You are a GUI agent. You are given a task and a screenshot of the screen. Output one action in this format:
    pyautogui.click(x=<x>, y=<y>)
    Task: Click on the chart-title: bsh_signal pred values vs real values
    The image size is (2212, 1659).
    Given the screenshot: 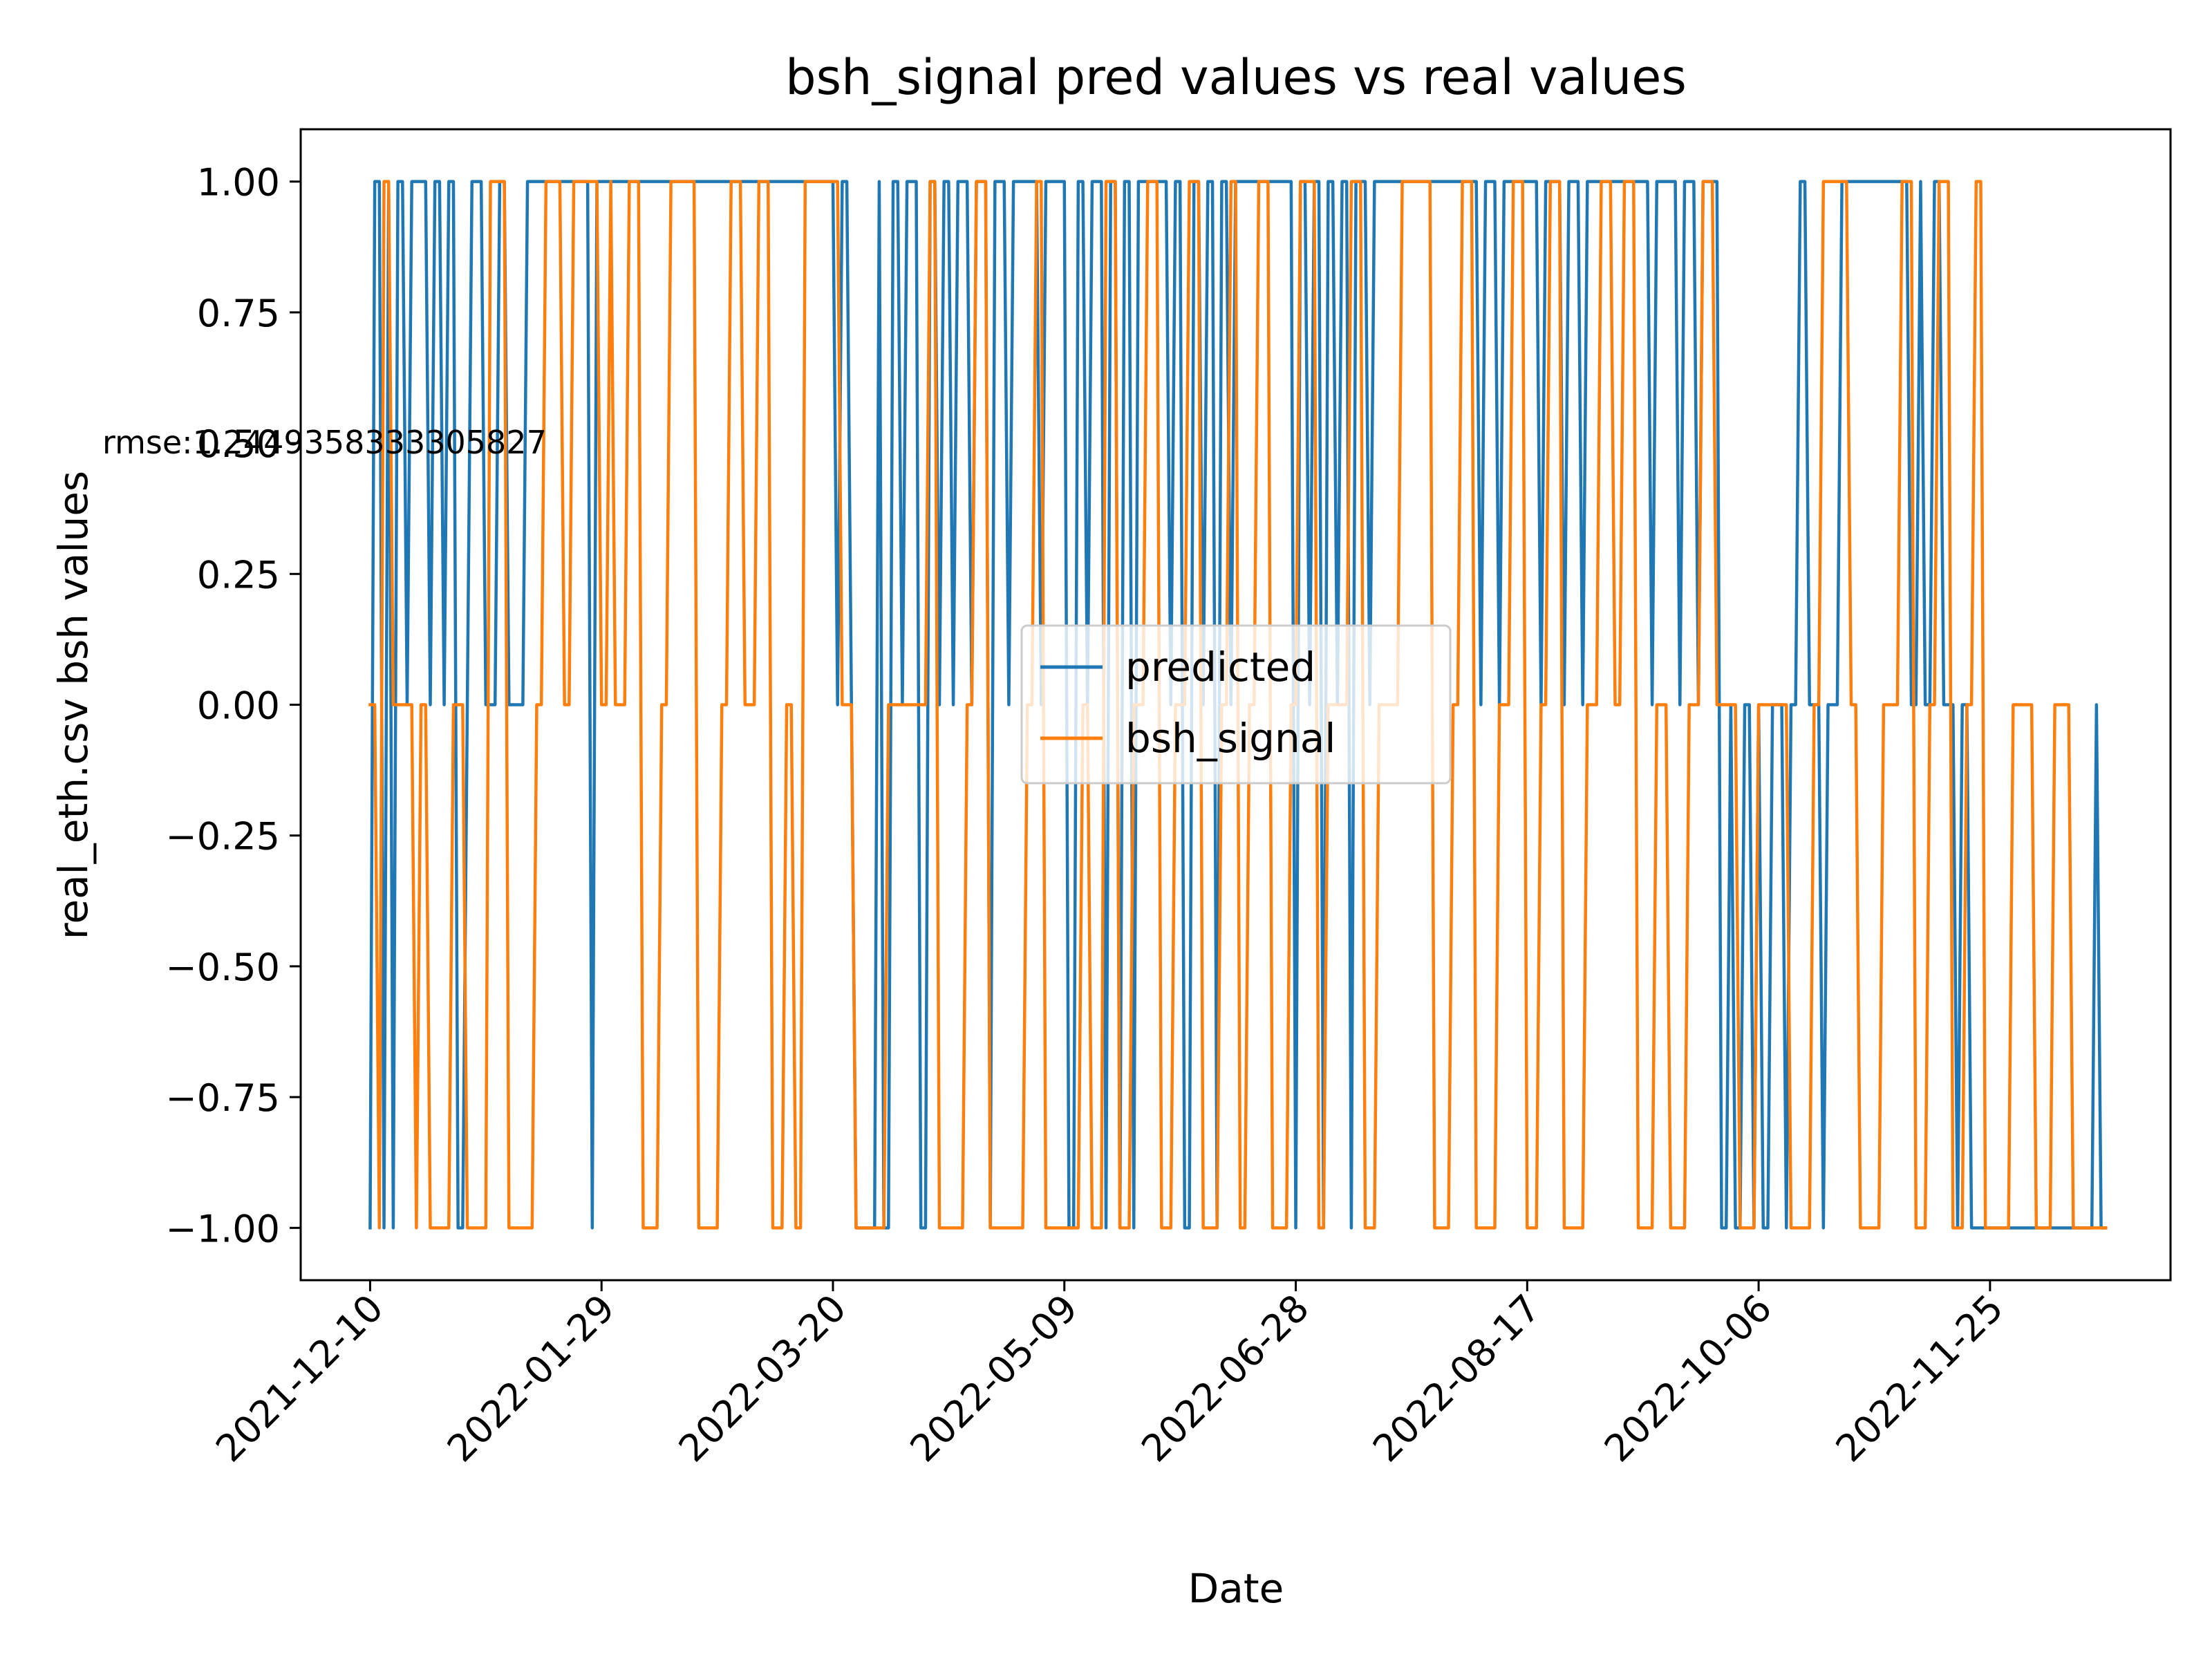 What is the action you would take?
    pyautogui.click(x=1236, y=77)
    